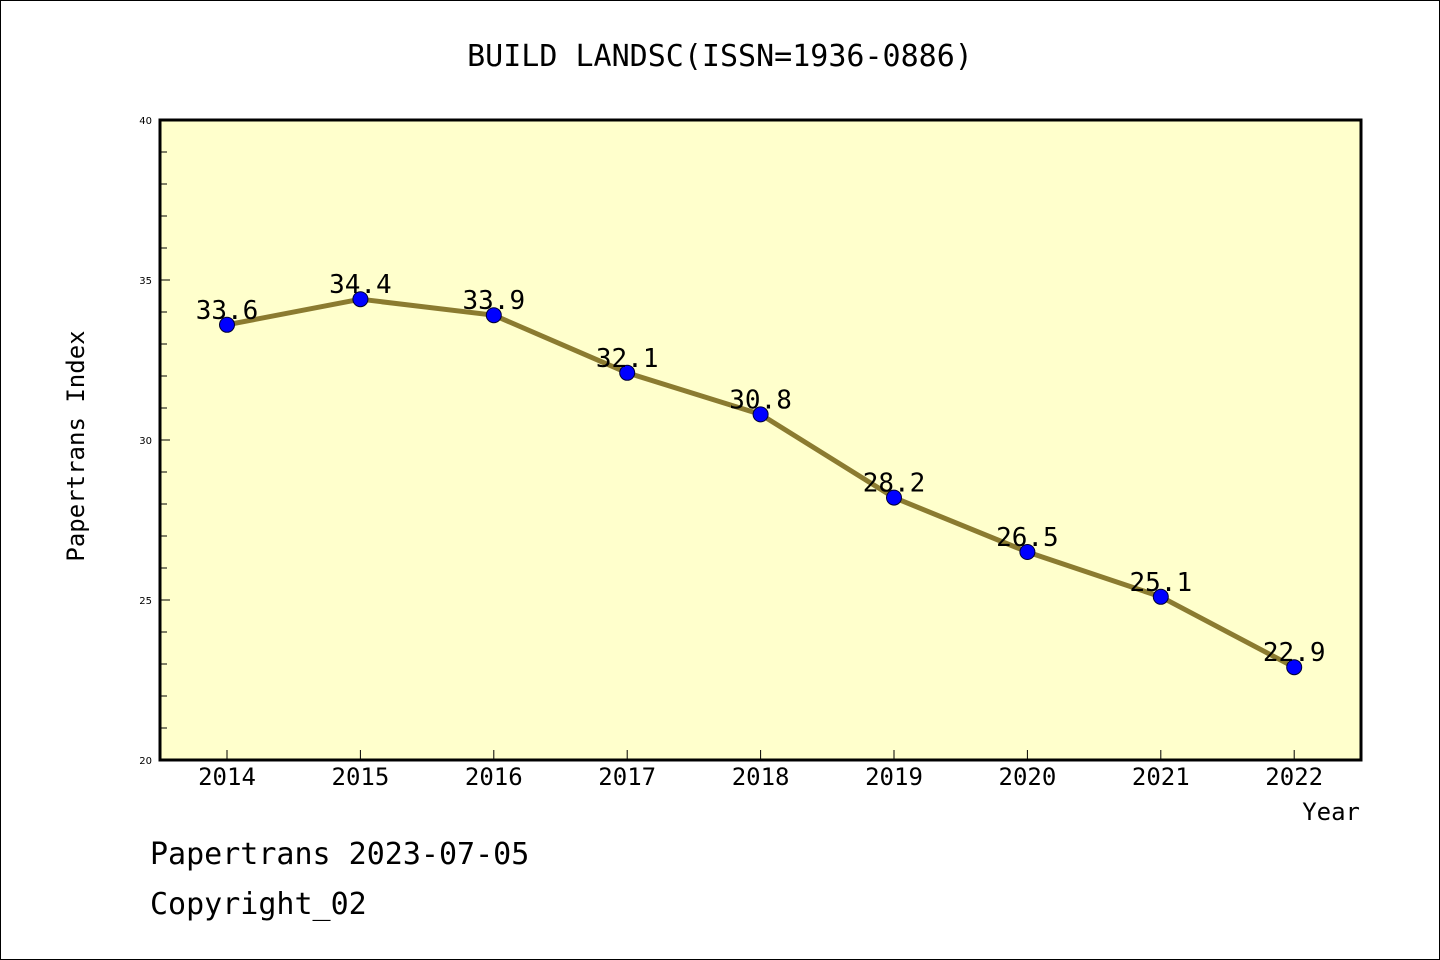 The image size is (1440, 960). Describe the element at coordinates (227, 777) in the screenshot. I see `x-tick-label: 2014` at that location.